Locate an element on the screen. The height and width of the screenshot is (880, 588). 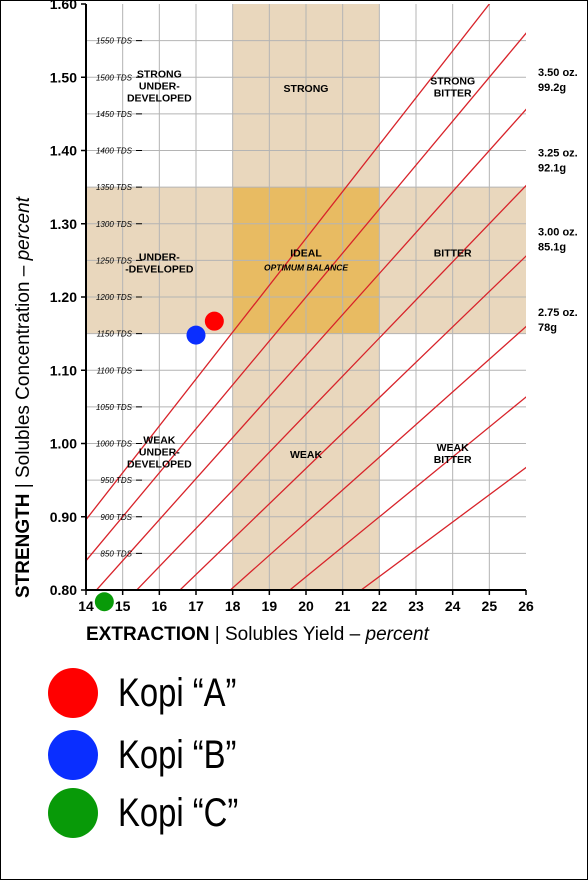
ratio-label-1-oz: 3.25 oz. is located at coordinates (558, 153).